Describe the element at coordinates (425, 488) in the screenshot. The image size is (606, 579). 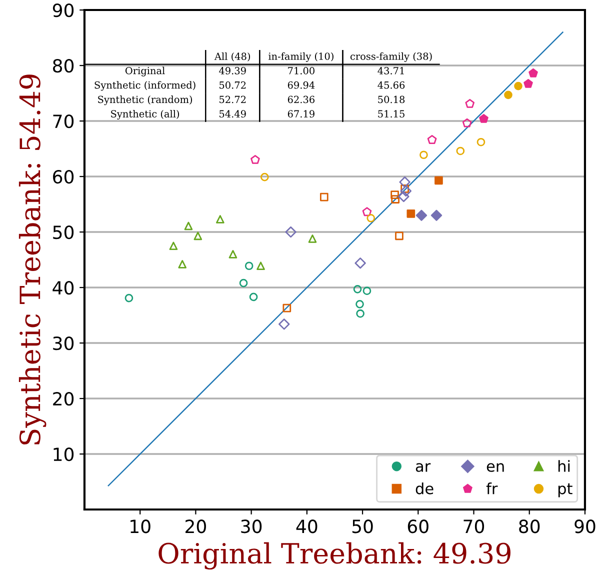
I see `legend-label: de` at that location.